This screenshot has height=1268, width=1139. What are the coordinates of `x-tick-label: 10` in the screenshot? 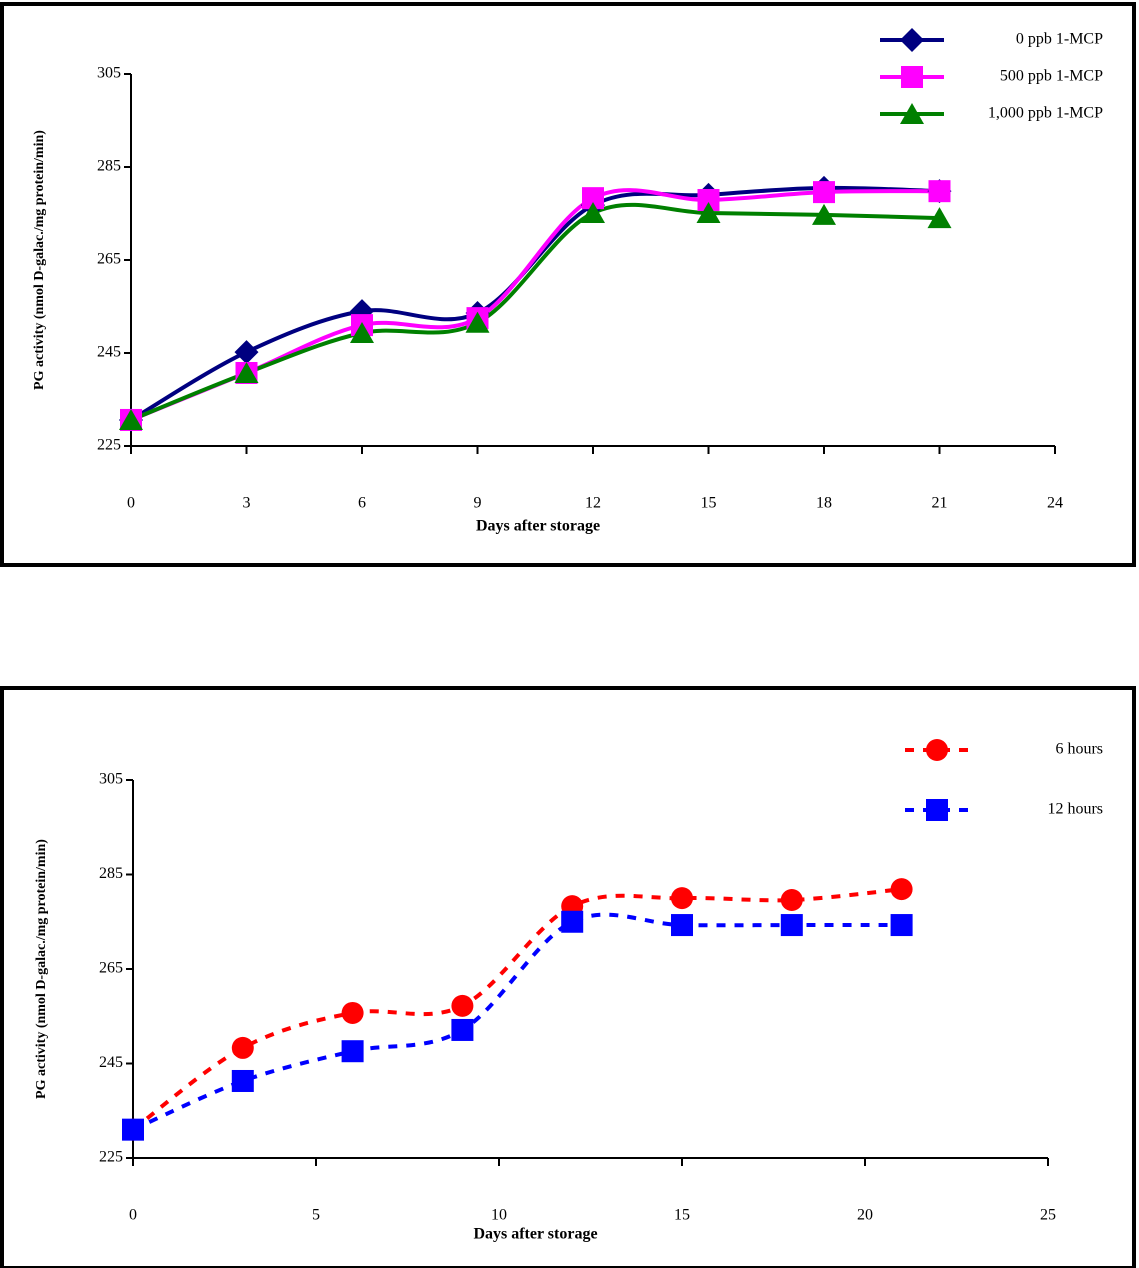 It's located at (499, 1215).